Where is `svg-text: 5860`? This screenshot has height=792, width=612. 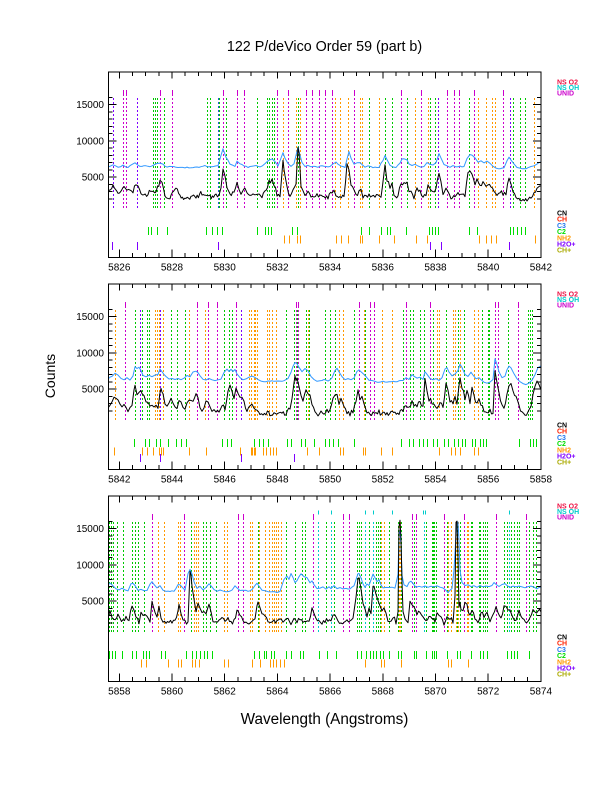
svg-text: 5860 is located at coordinates (172, 692).